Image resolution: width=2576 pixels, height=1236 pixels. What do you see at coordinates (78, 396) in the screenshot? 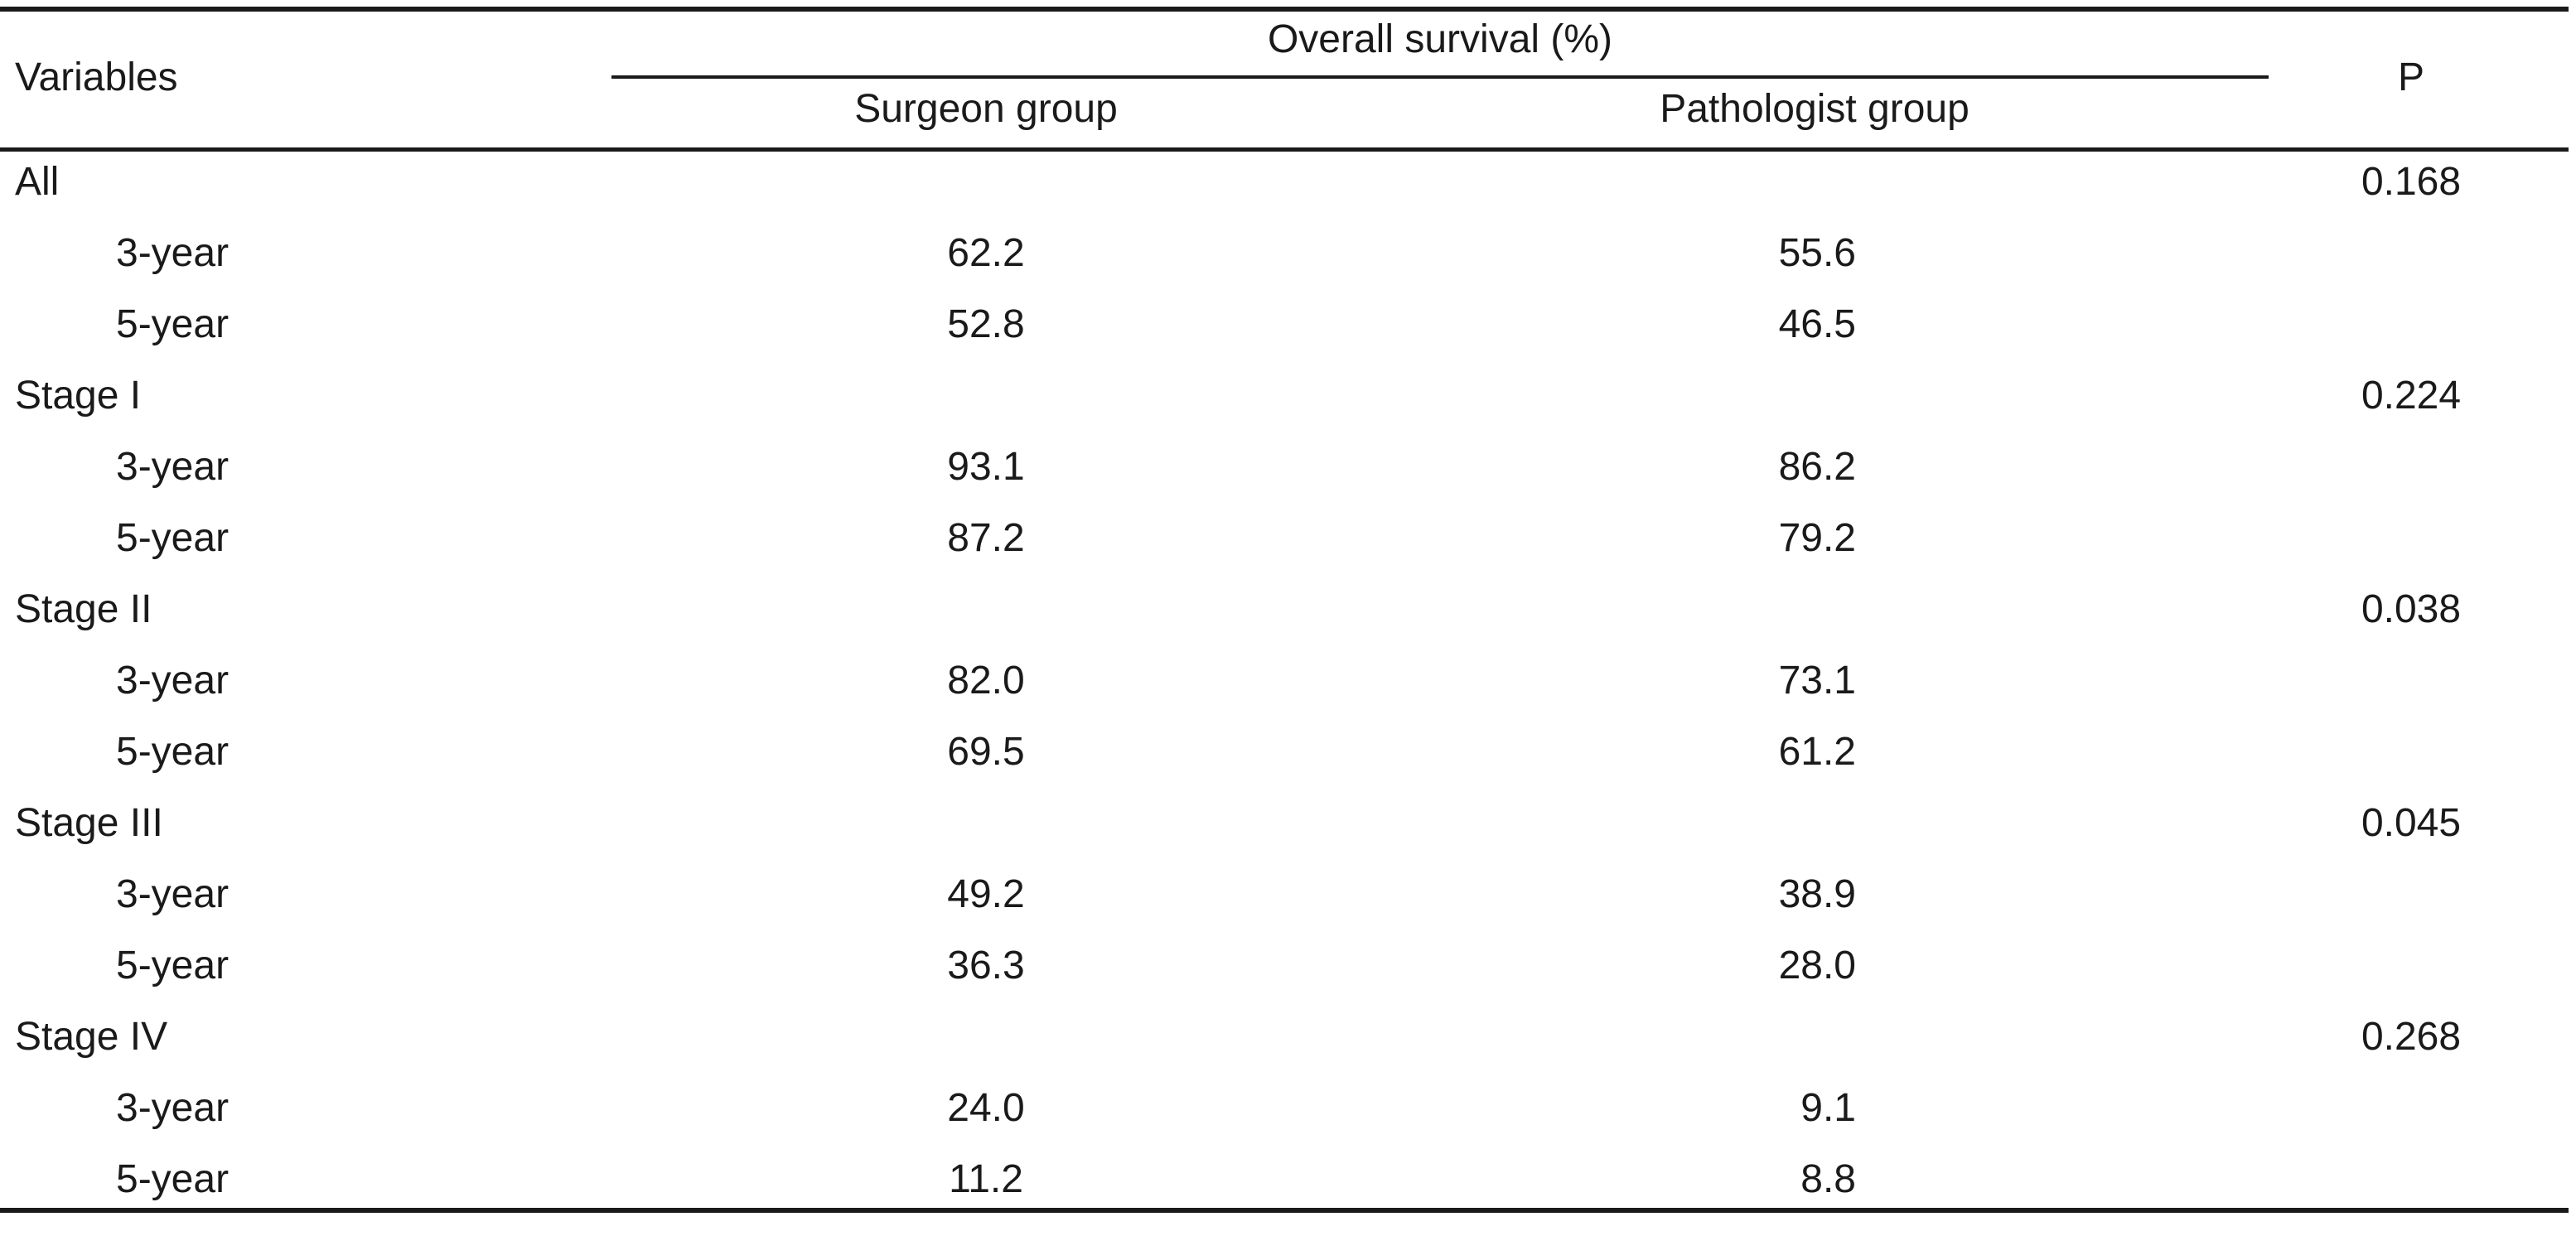
I see `row-label: Stage I` at bounding box center [78, 396].